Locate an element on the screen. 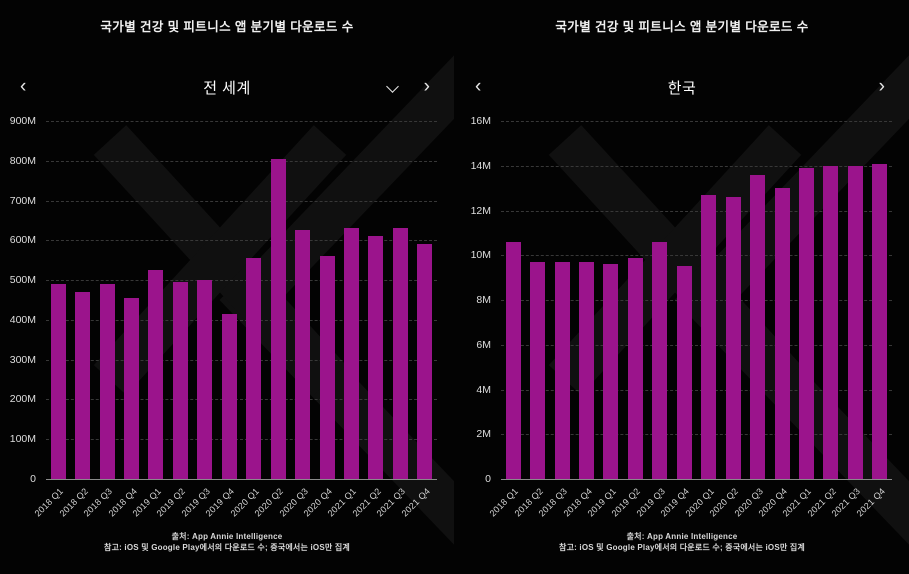 Image resolution: width=909 pixels, height=574 pixels. y-axis: 0 2M 4M 6M 8M 10M 12M 14M 16M is located at coordinates (475, 300).